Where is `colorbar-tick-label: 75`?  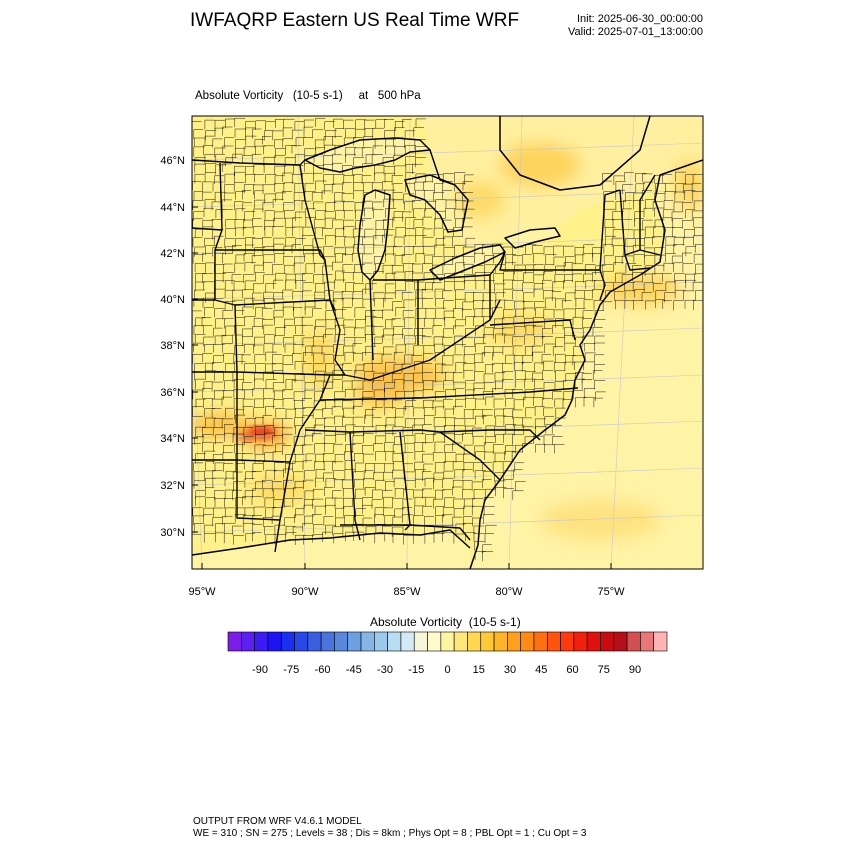 colorbar-tick-label: 75 is located at coordinates (604, 670).